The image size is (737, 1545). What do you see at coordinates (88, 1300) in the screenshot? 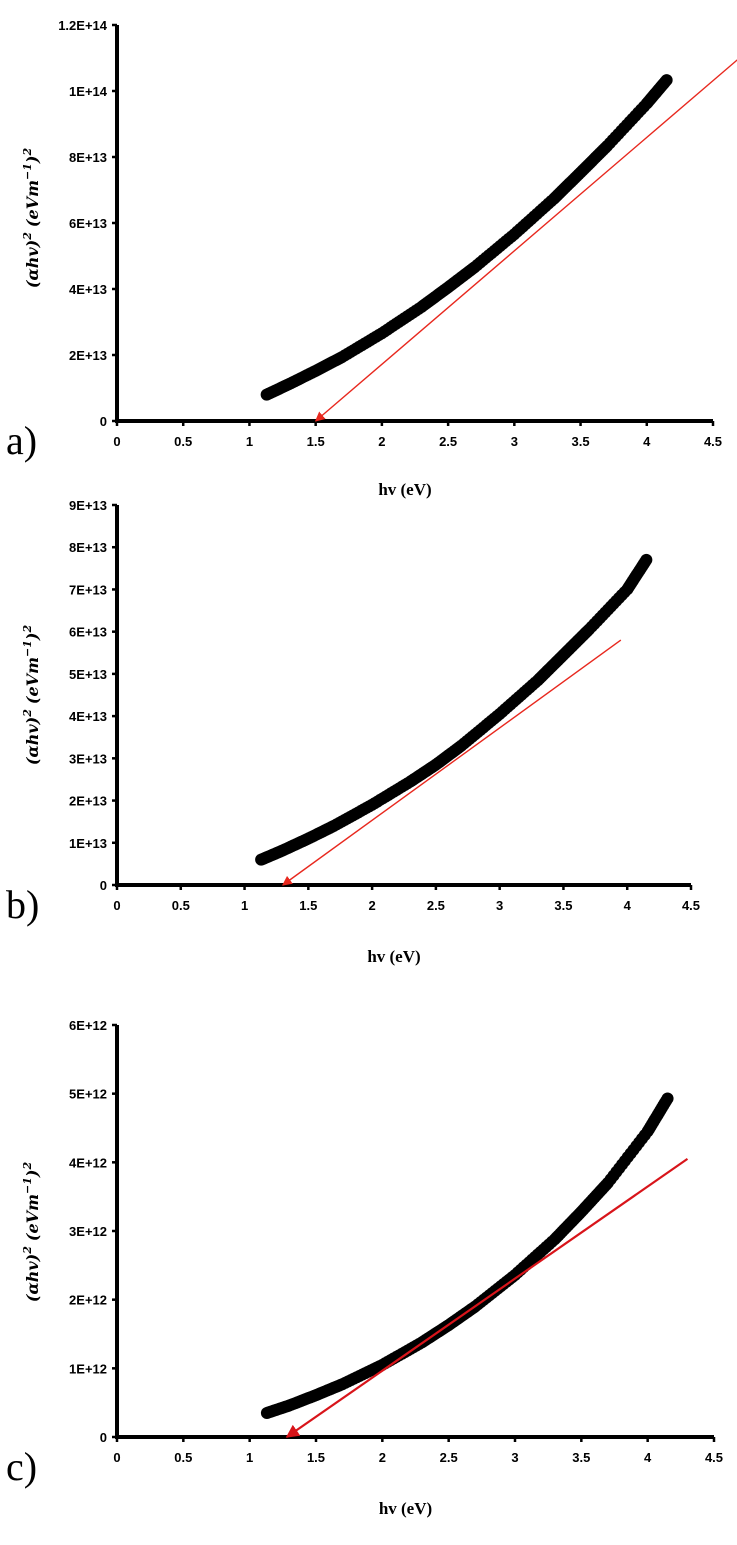
I see `y-tick-label: 2E+12` at bounding box center [88, 1300].